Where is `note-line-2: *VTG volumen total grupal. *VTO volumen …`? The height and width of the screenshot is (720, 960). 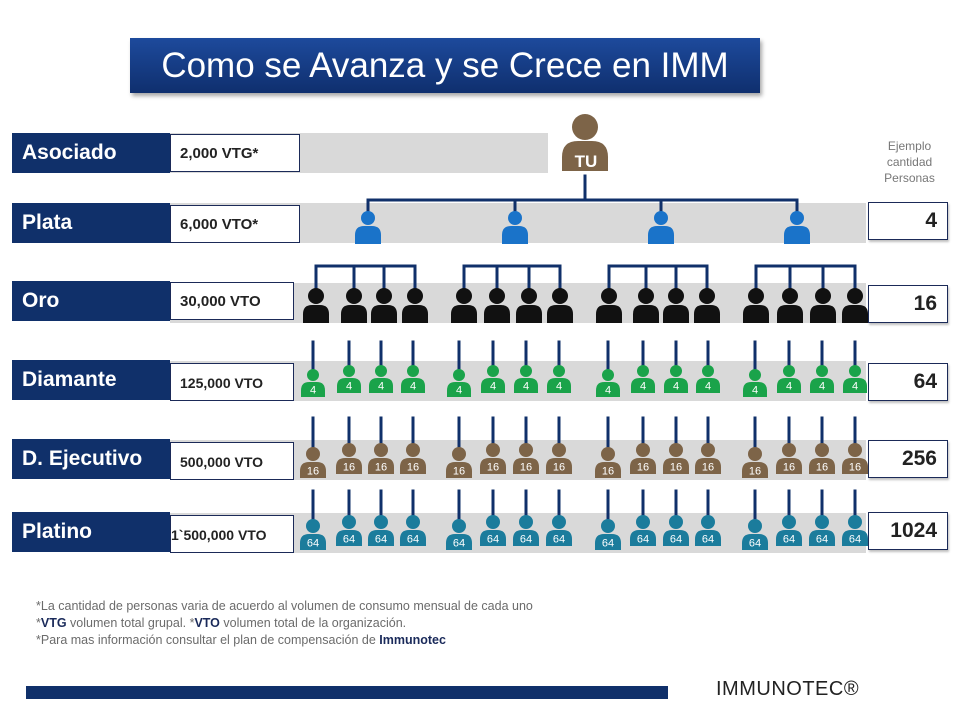
note-line-2: *VTG volumen total grupal. *VTO volumen … is located at coordinates (284, 623).